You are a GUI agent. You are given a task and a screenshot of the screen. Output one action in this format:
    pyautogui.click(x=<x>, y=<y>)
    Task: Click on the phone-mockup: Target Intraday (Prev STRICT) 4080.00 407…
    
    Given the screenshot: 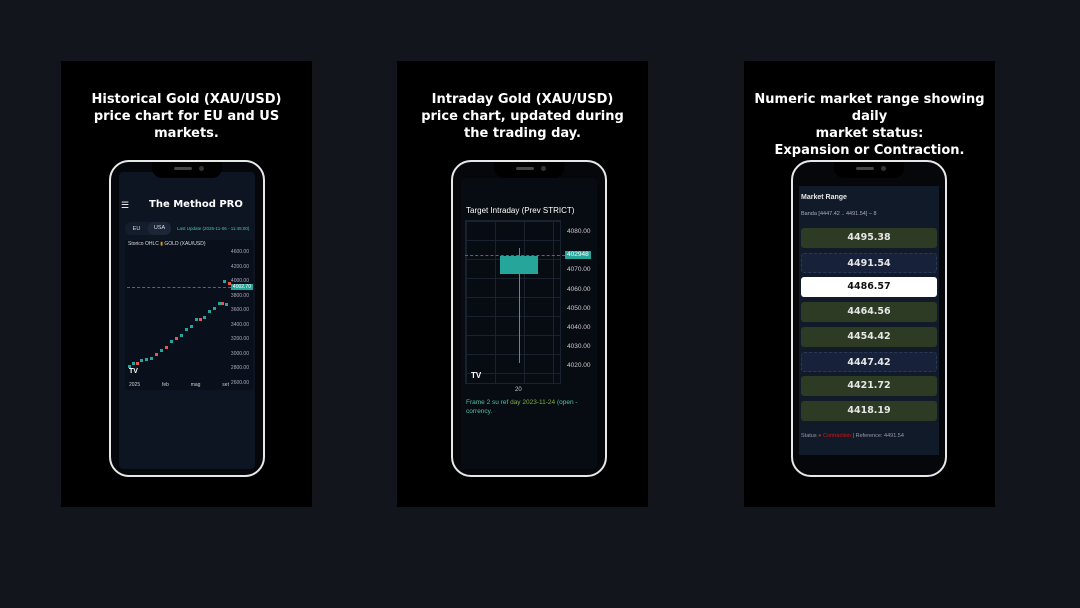 What is the action you would take?
    pyautogui.click(x=529, y=318)
    